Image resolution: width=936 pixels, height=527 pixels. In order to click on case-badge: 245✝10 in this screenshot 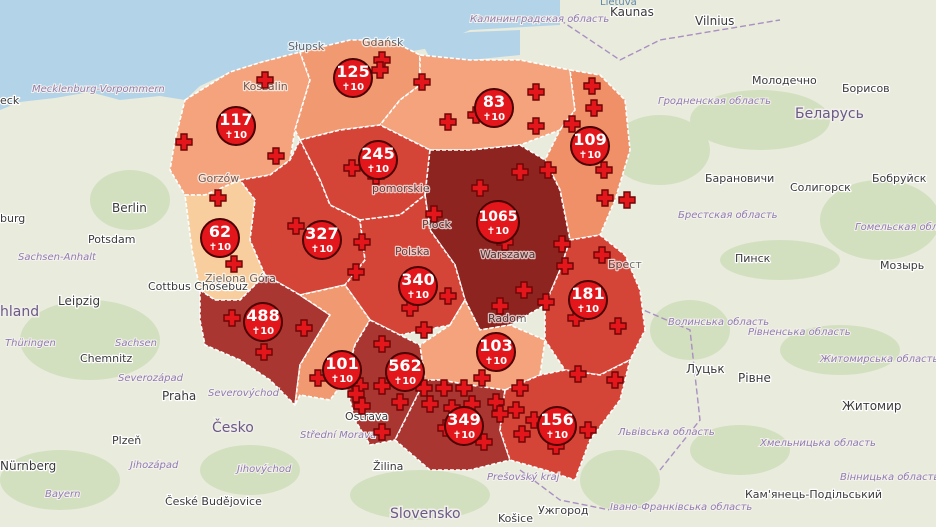, I will do `click(378, 160)`.